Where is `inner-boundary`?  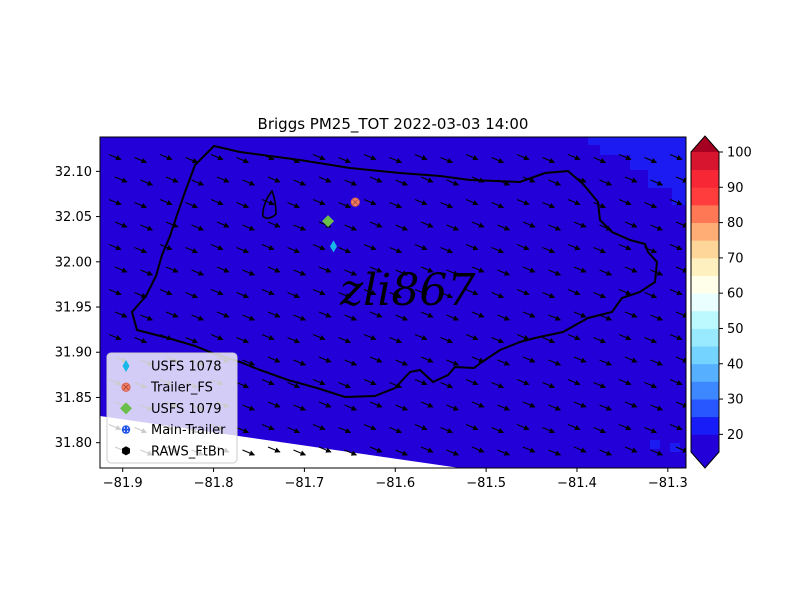 inner-boundary is located at coordinates (269, 204).